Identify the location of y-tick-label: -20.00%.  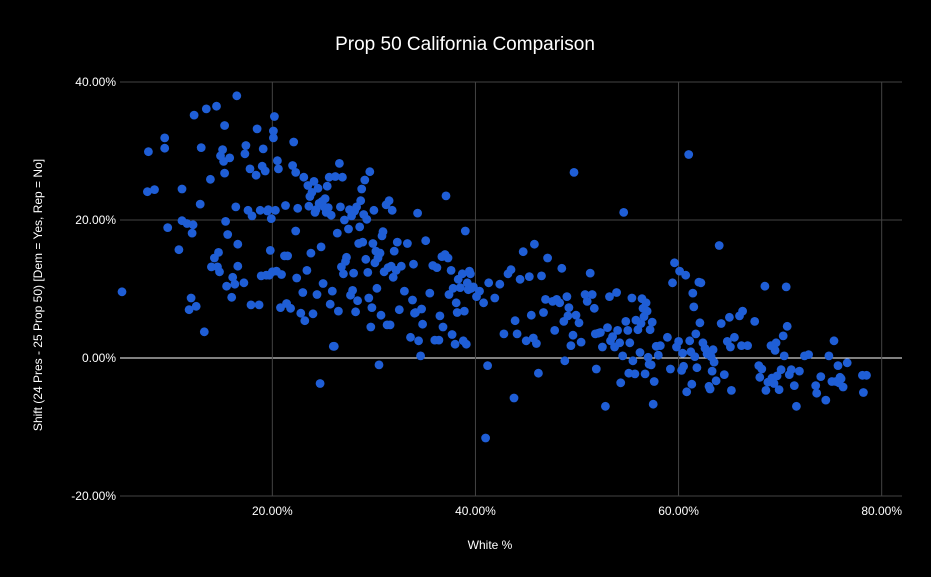
(93, 496).